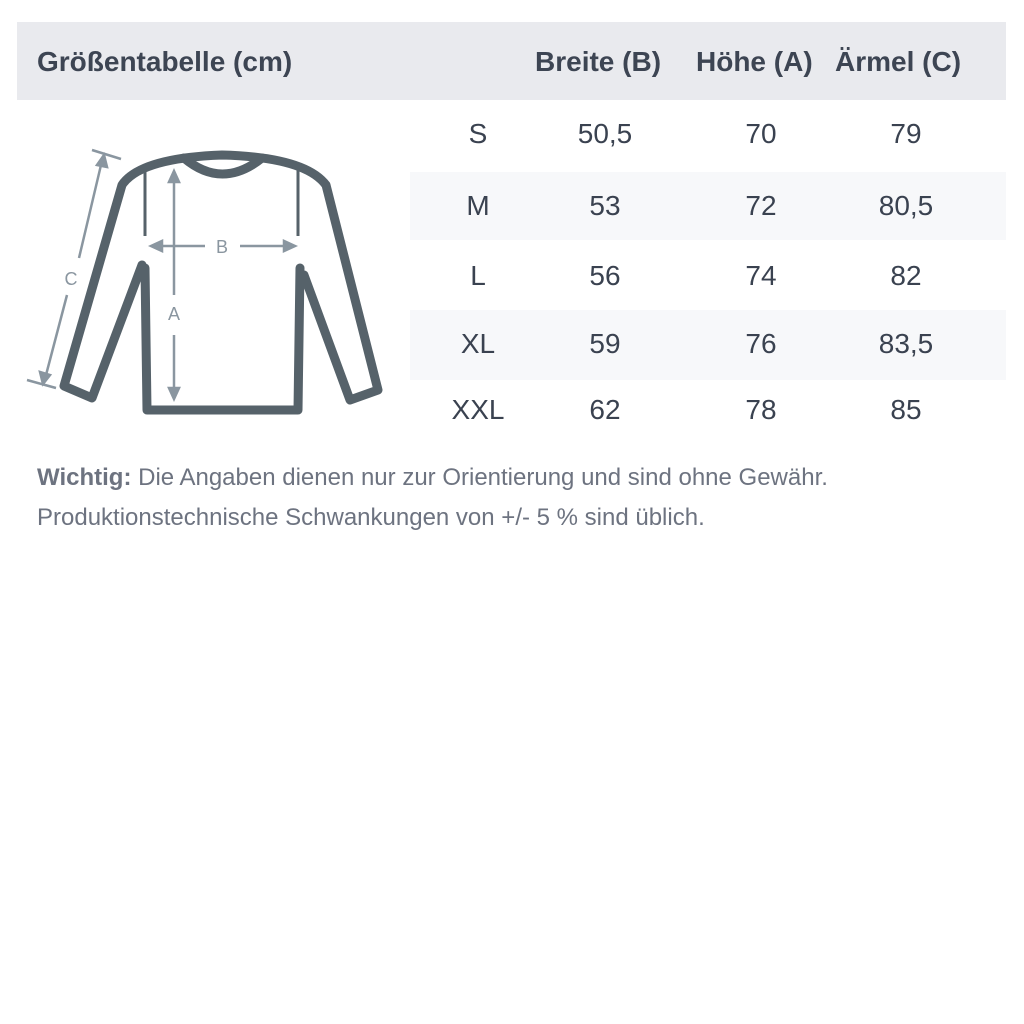  I want to click on label-b: B, so click(222, 247).